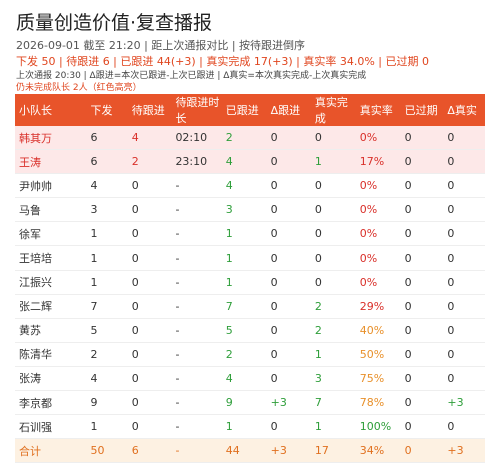 The height and width of the screenshot is (463, 500). What do you see at coordinates (51, 210) in the screenshot?
I see `cell: 马鲁` at bounding box center [51, 210].